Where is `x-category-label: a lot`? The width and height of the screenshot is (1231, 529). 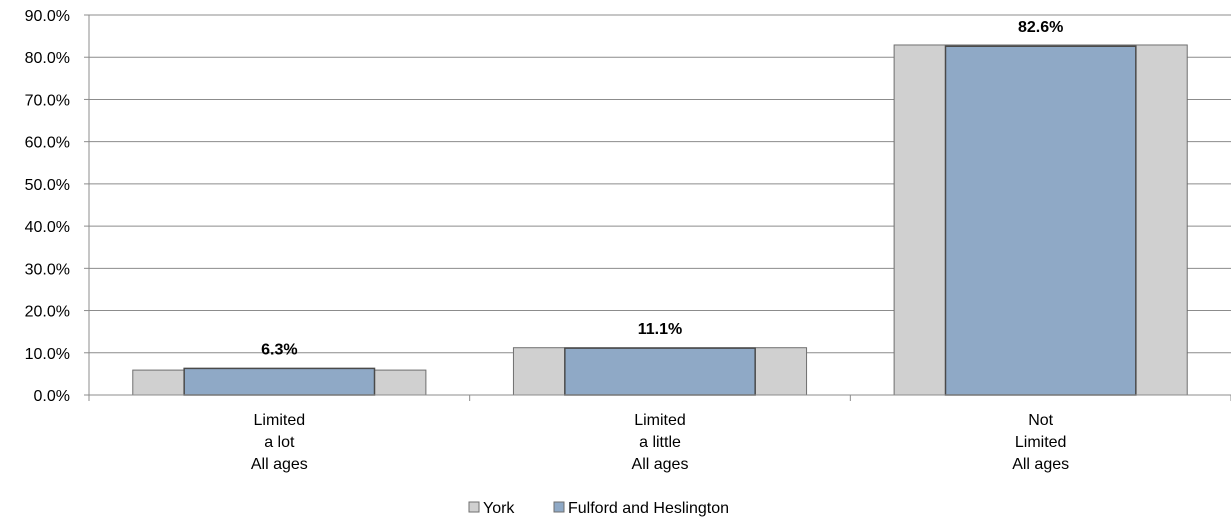 x-category-label: a lot is located at coordinates (279, 442).